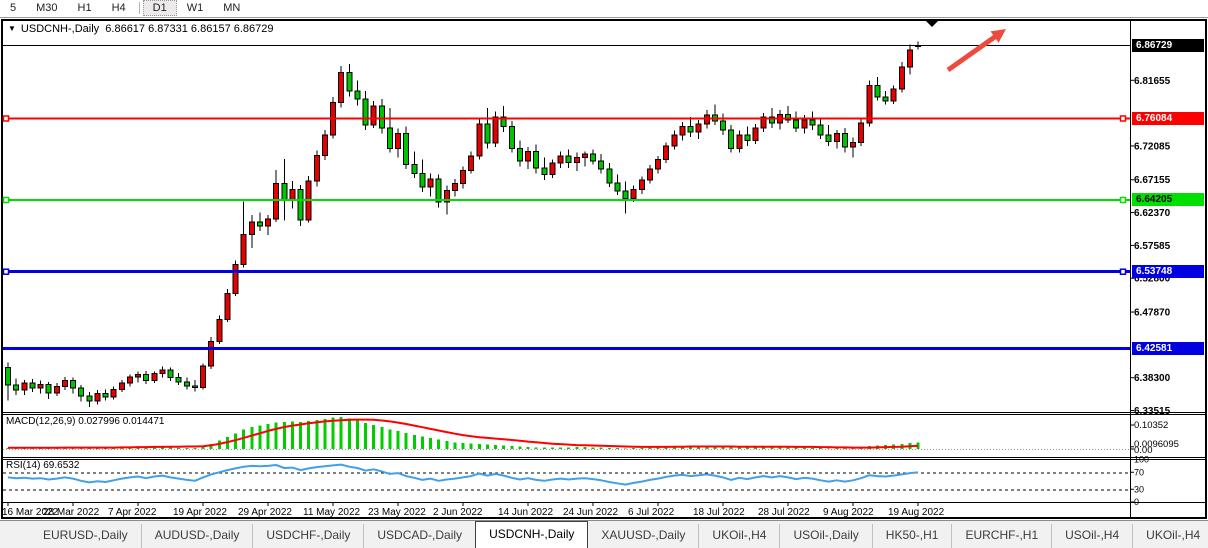 The image size is (1208, 548). What do you see at coordinates (1152, 378) in the screenshot?
I see `svg-text: 6.38300` at bounding box center [1152, 378].